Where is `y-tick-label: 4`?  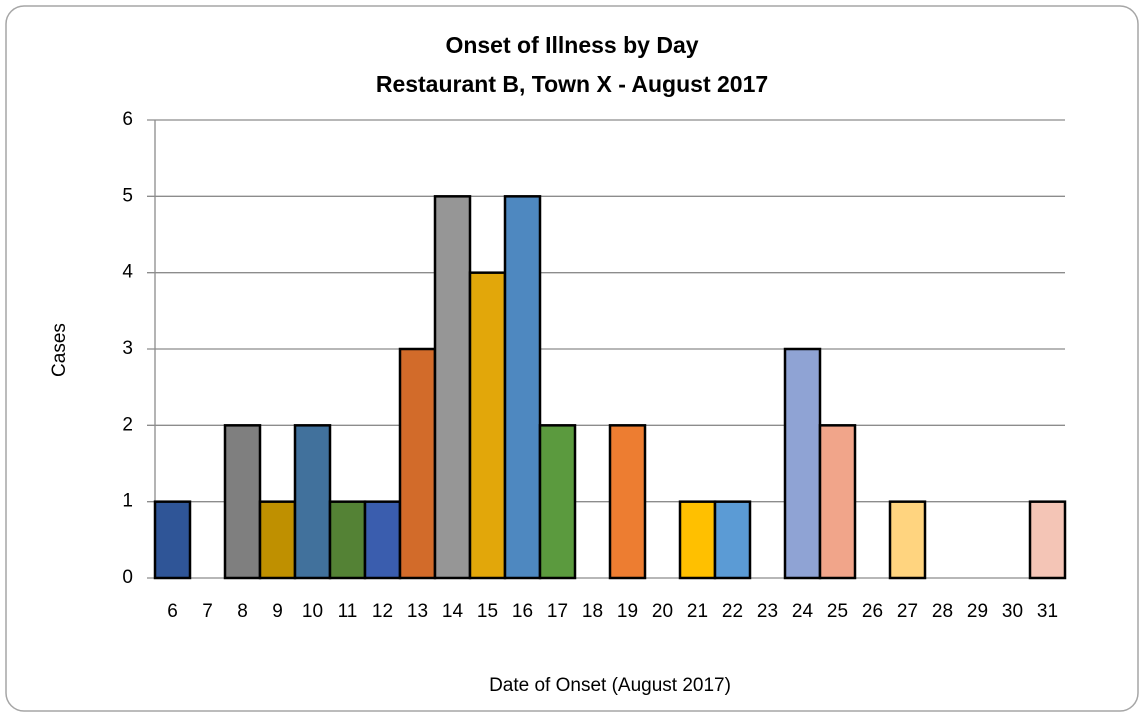
y-tick-label: 4 is located at coordinates (127, 272).